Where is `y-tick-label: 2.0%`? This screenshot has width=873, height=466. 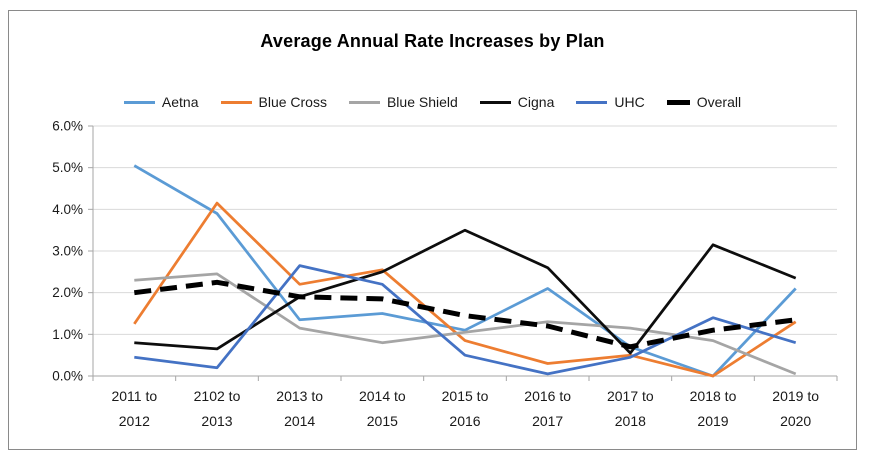 y-tick-label: 2.0% is located at coordinates (67, 292).